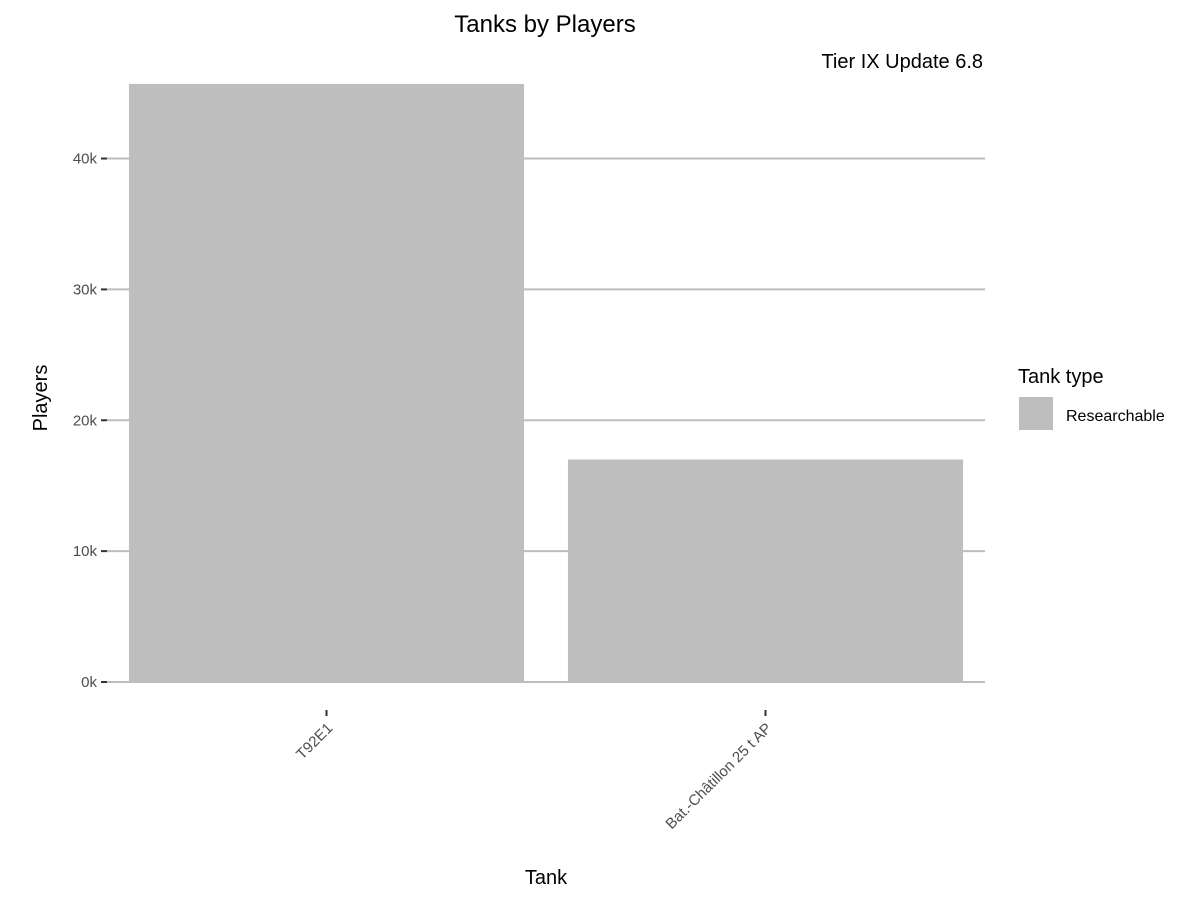  I want to click on chart-subtitle: Tier IX Update 6.8, so click(902, 62).